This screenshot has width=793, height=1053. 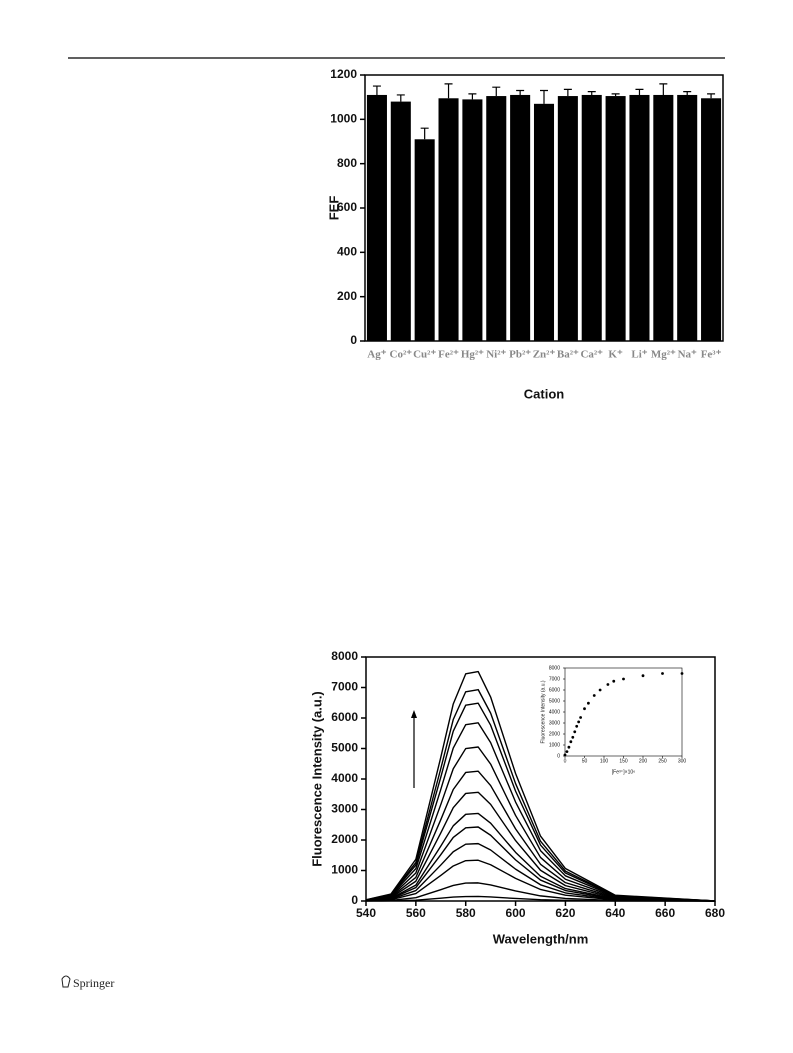 What do you see at coordinates (623, 761) in the screenshot?
I see `x-tick-label: 150` at bounding box center [623, 761].